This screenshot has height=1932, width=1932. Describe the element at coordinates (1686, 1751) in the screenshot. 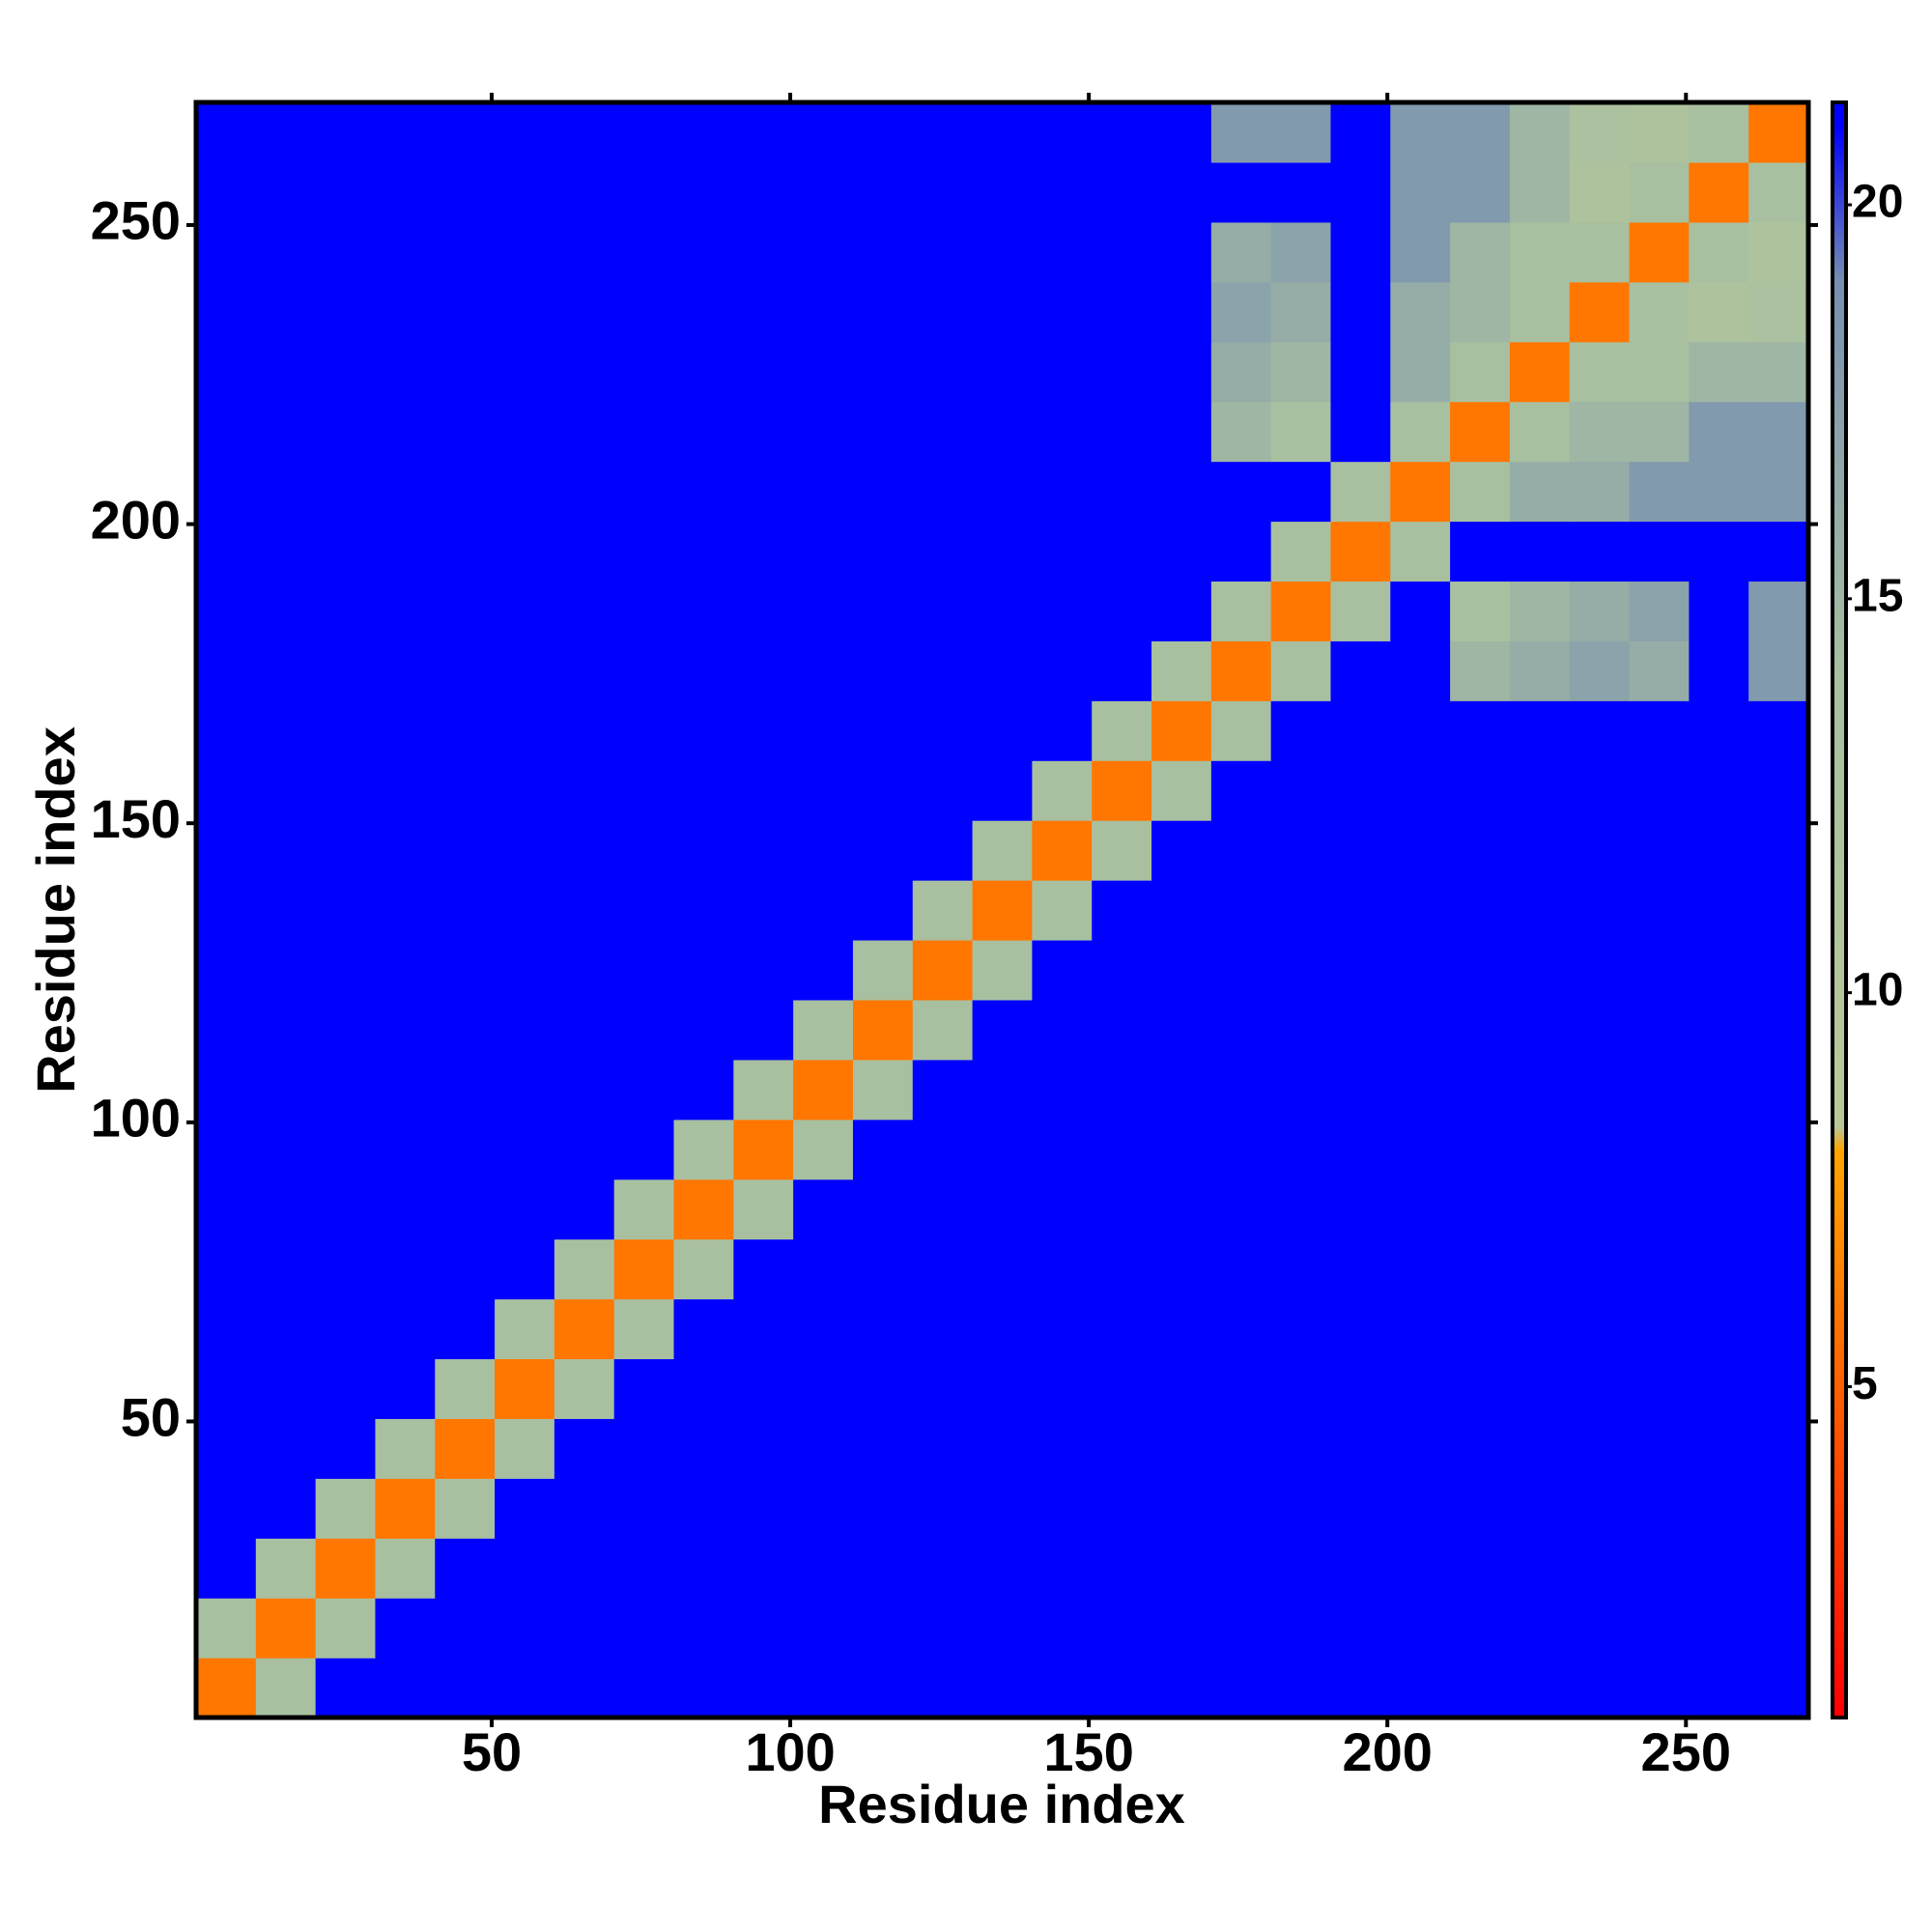

I see `x-tick-label: 250` at that location.